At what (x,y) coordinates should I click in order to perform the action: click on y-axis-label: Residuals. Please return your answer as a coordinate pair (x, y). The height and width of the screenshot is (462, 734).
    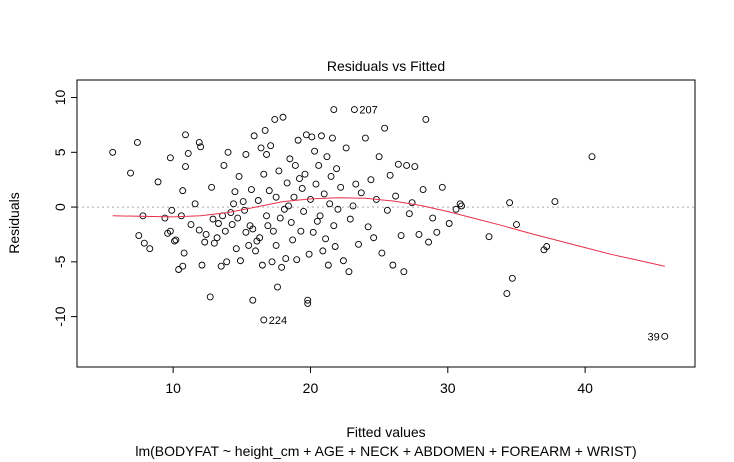
    Looking at the image, I should click on (14, 222).